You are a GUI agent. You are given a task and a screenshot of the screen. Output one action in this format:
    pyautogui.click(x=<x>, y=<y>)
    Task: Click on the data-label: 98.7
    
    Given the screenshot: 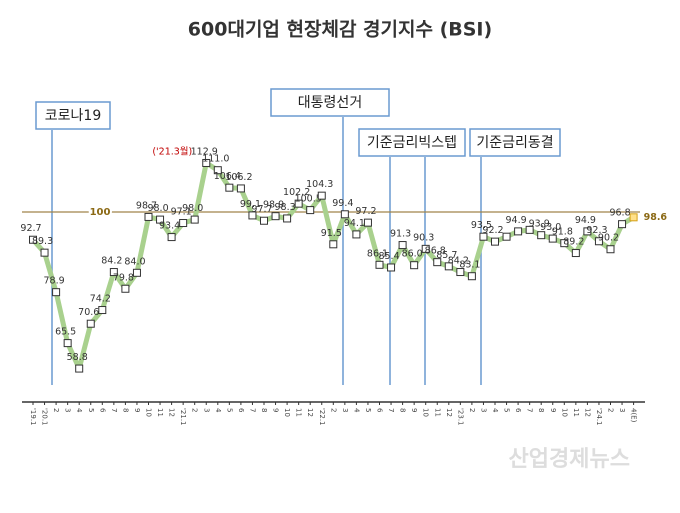 What is the action you would take?
    pyautogui.click(x=146, y=205)
    